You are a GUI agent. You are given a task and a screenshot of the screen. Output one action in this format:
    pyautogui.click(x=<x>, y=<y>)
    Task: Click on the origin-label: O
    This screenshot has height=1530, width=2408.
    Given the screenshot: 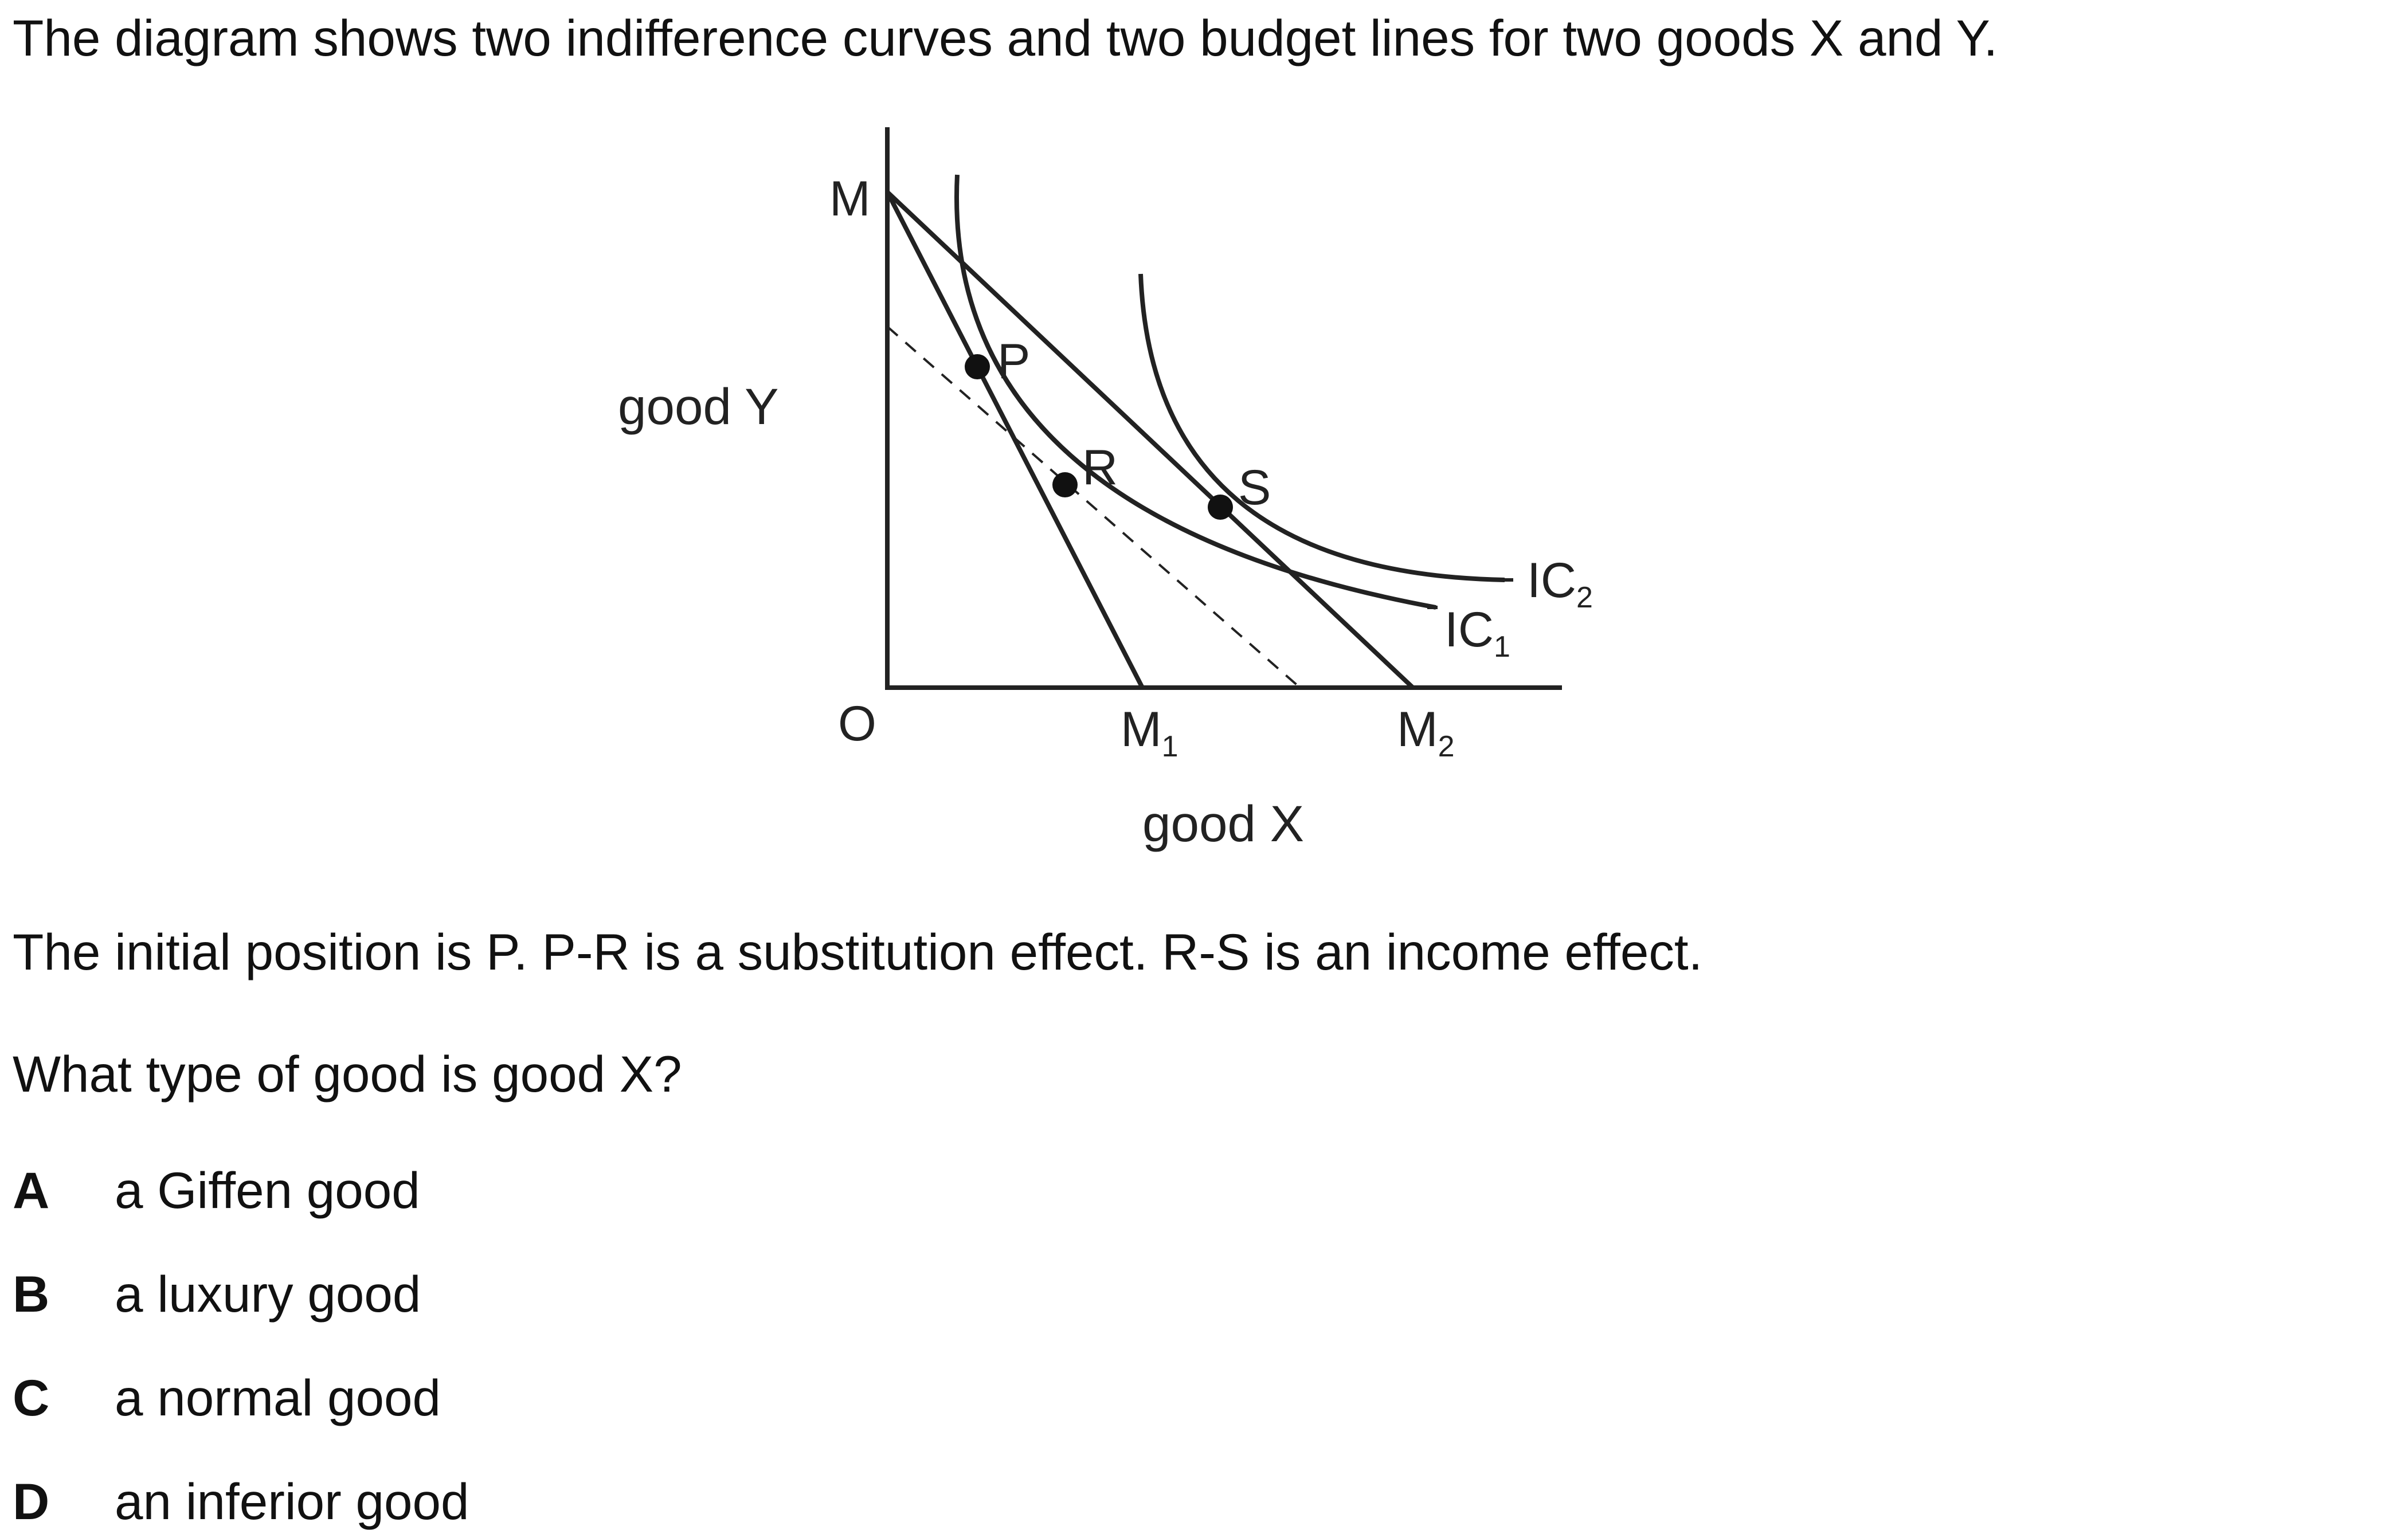 What is the action you would take?
    pyautogui.click(x=857, y=723)
    